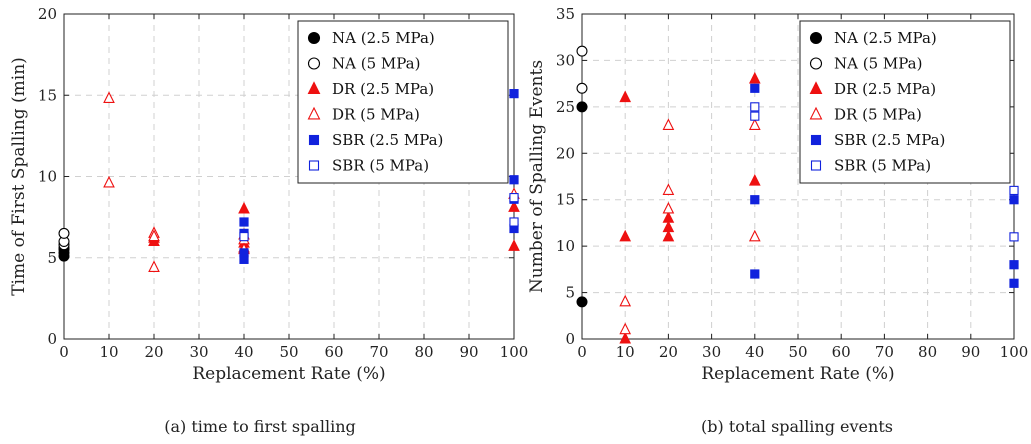 The image size is (1031, 444). Describe the element at coordinates (797, 374) in the screenshot. I see `x-axis-title: Replacement Rate (%)` at that location.